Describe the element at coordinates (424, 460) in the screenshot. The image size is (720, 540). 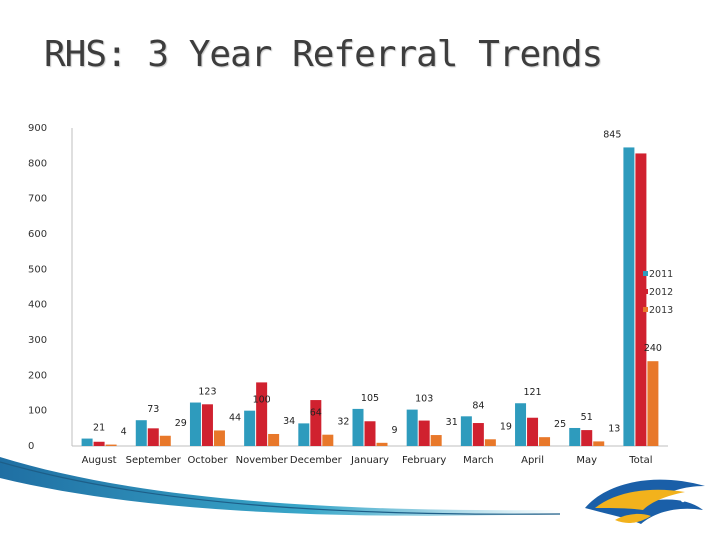
I see `x-category-label: February` at that location.